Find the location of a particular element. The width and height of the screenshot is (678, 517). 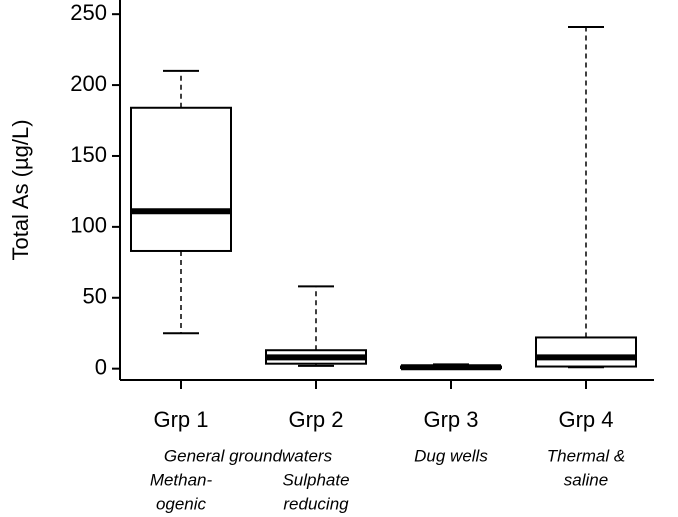

group-description: Methan- is located at coordinates (181, 479).